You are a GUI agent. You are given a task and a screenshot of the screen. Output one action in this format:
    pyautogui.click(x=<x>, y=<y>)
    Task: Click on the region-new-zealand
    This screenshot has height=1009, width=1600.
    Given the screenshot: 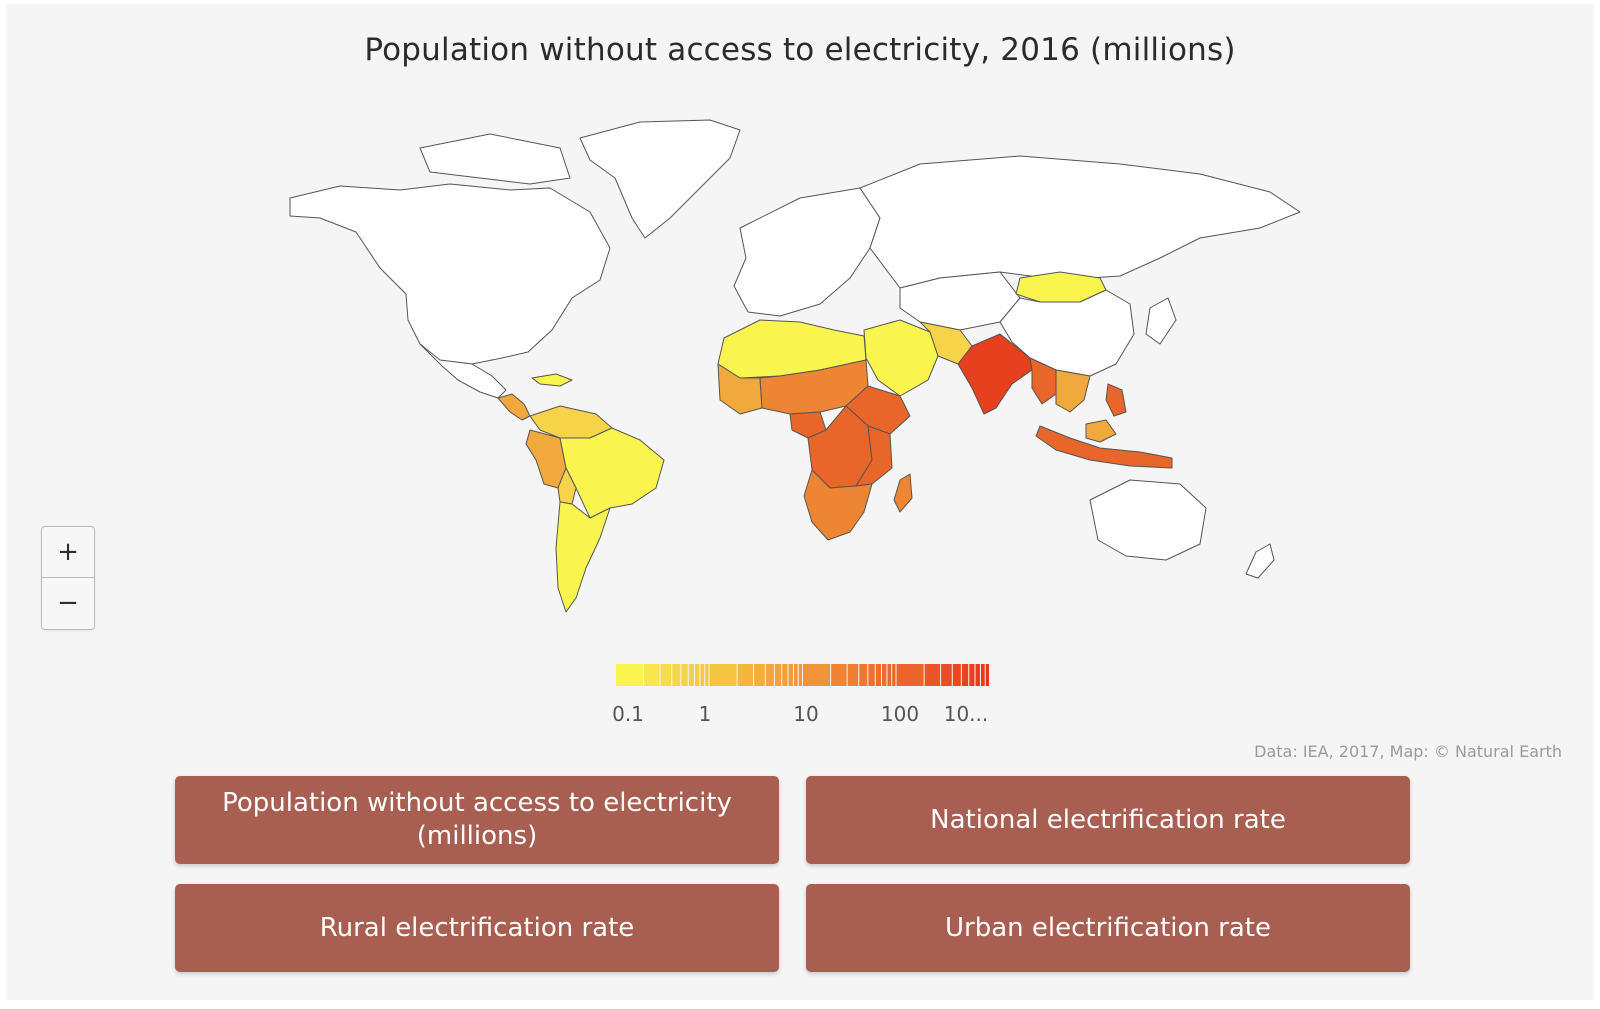 What is the action you would take?
    pyautogui.click(x=1260, y=561)
    